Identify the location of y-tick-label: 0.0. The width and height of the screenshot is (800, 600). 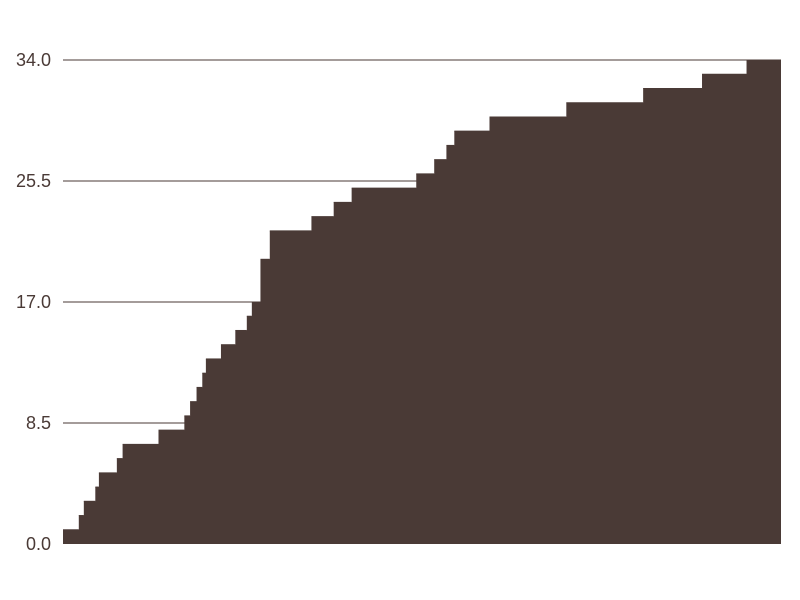
(38, 544).